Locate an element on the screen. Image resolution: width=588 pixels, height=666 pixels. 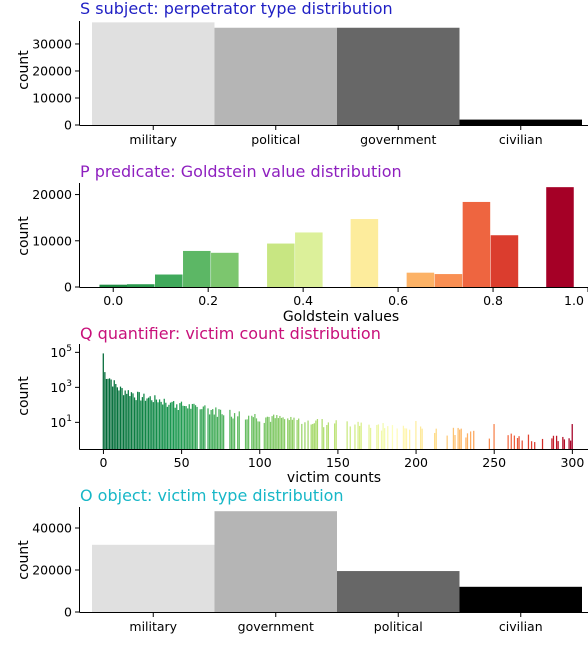
yticks-quantifier: 101 103 105 is located at coordinates (65, 387).